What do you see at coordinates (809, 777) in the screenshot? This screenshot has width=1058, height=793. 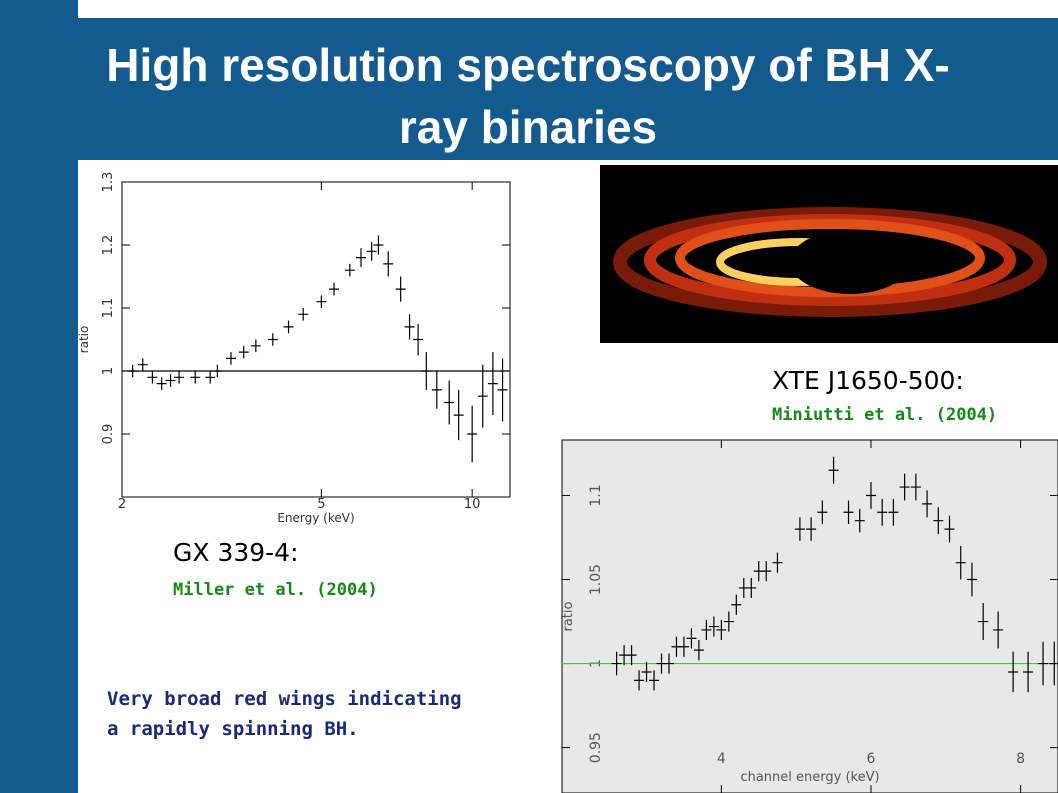 I see `x-axis-label: channel energy (keV)` at bounding box center [809, 777].